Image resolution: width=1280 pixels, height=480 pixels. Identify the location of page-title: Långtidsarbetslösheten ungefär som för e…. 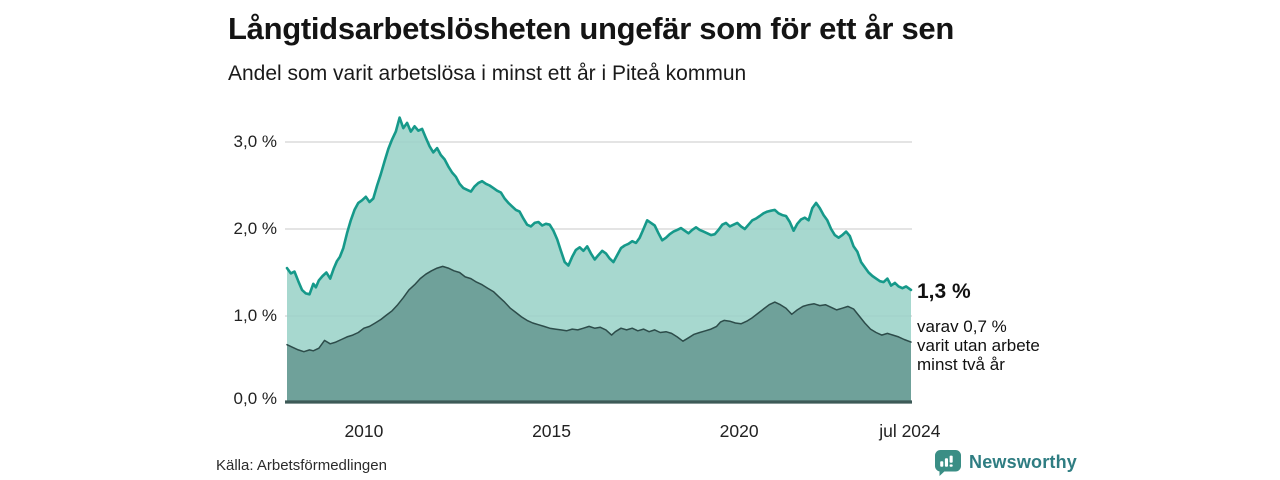
(591, 28).